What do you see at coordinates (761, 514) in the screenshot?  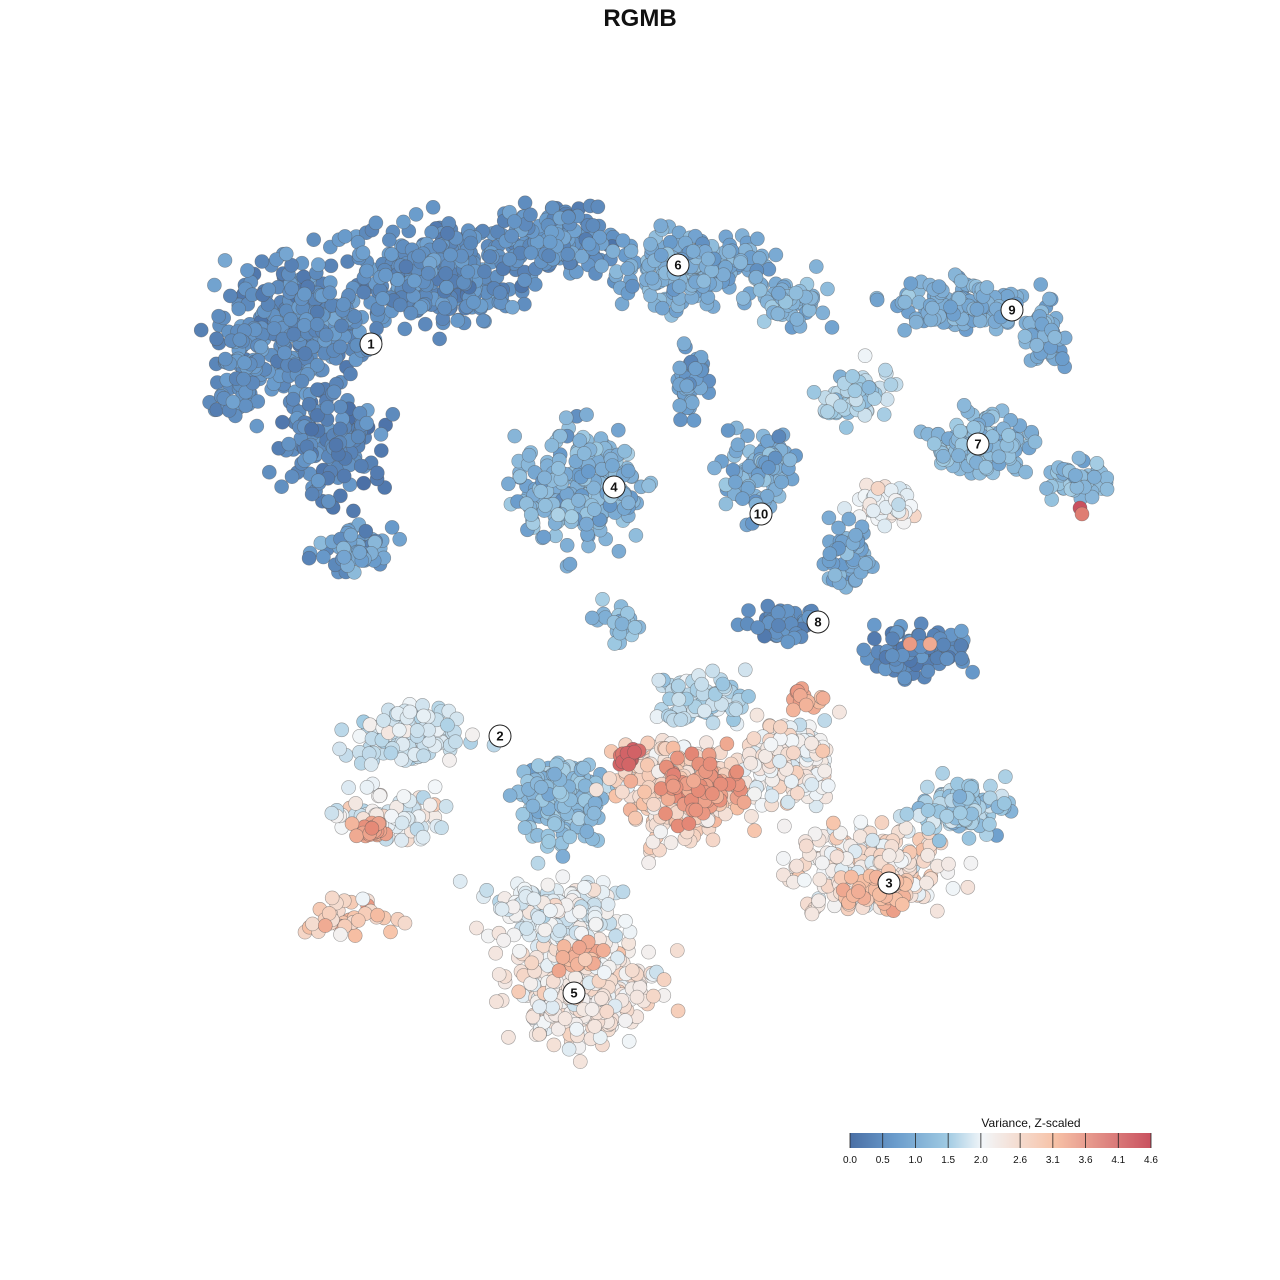 I see `cluster-label-text: 10` at bounding box center [761, 514].